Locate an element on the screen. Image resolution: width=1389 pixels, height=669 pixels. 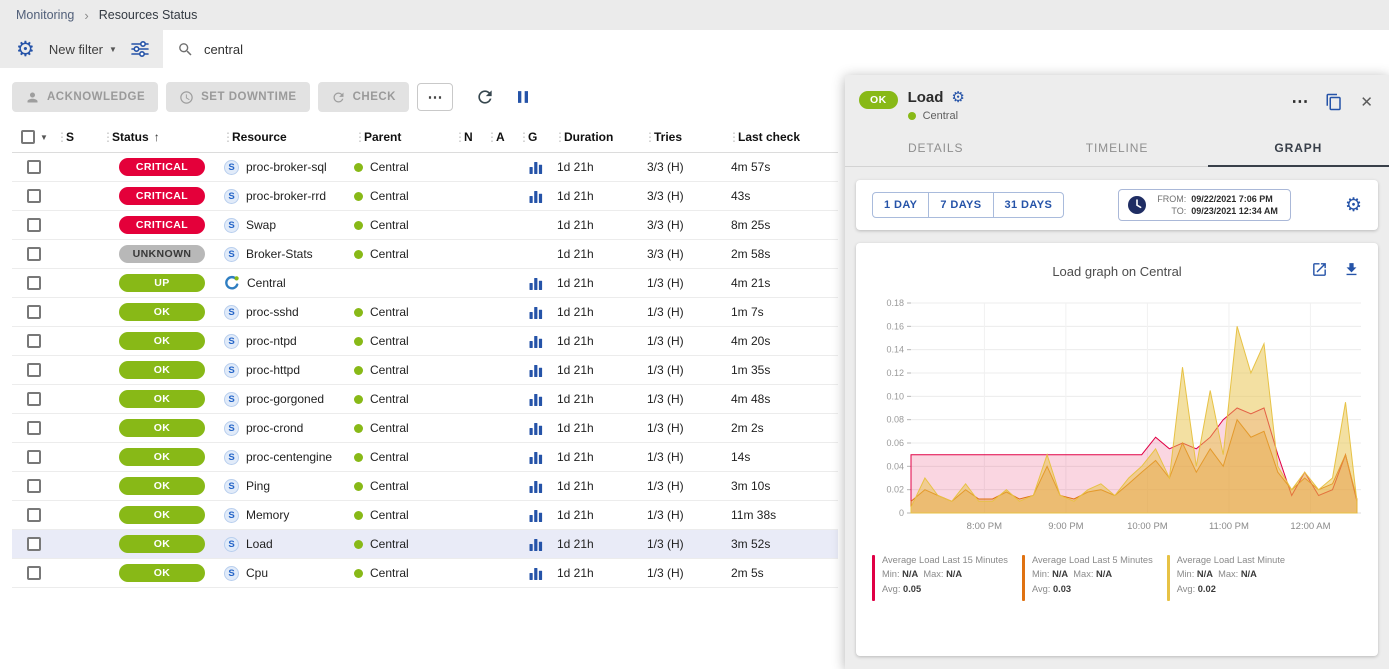
time-button-31-days: 31 DAYS is located at coordinates (1028, 205).